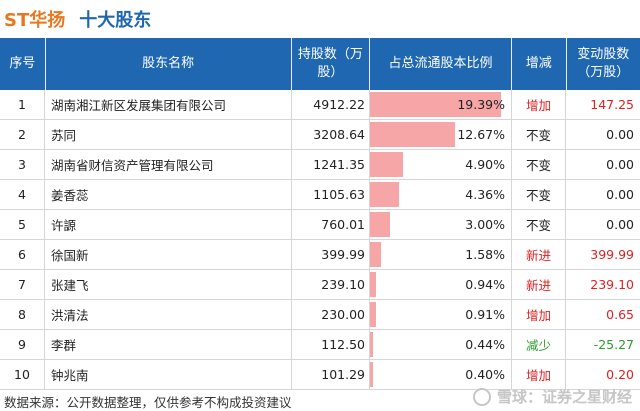 The height and width of the screenshot is (411, 640). What do you see at coordinates (168, 194) in the screenshot?
I see `cell-name: 姜香蕊` at bounding box center [168, 194].